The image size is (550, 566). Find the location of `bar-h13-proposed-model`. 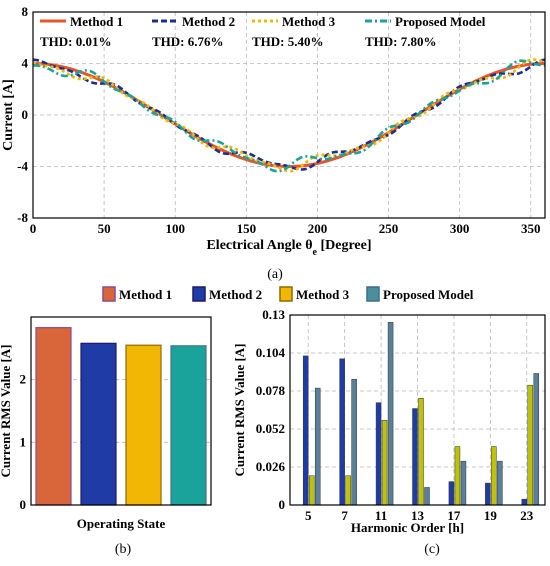

bar-h13-proposed-model is located at coordinates (427, 496).